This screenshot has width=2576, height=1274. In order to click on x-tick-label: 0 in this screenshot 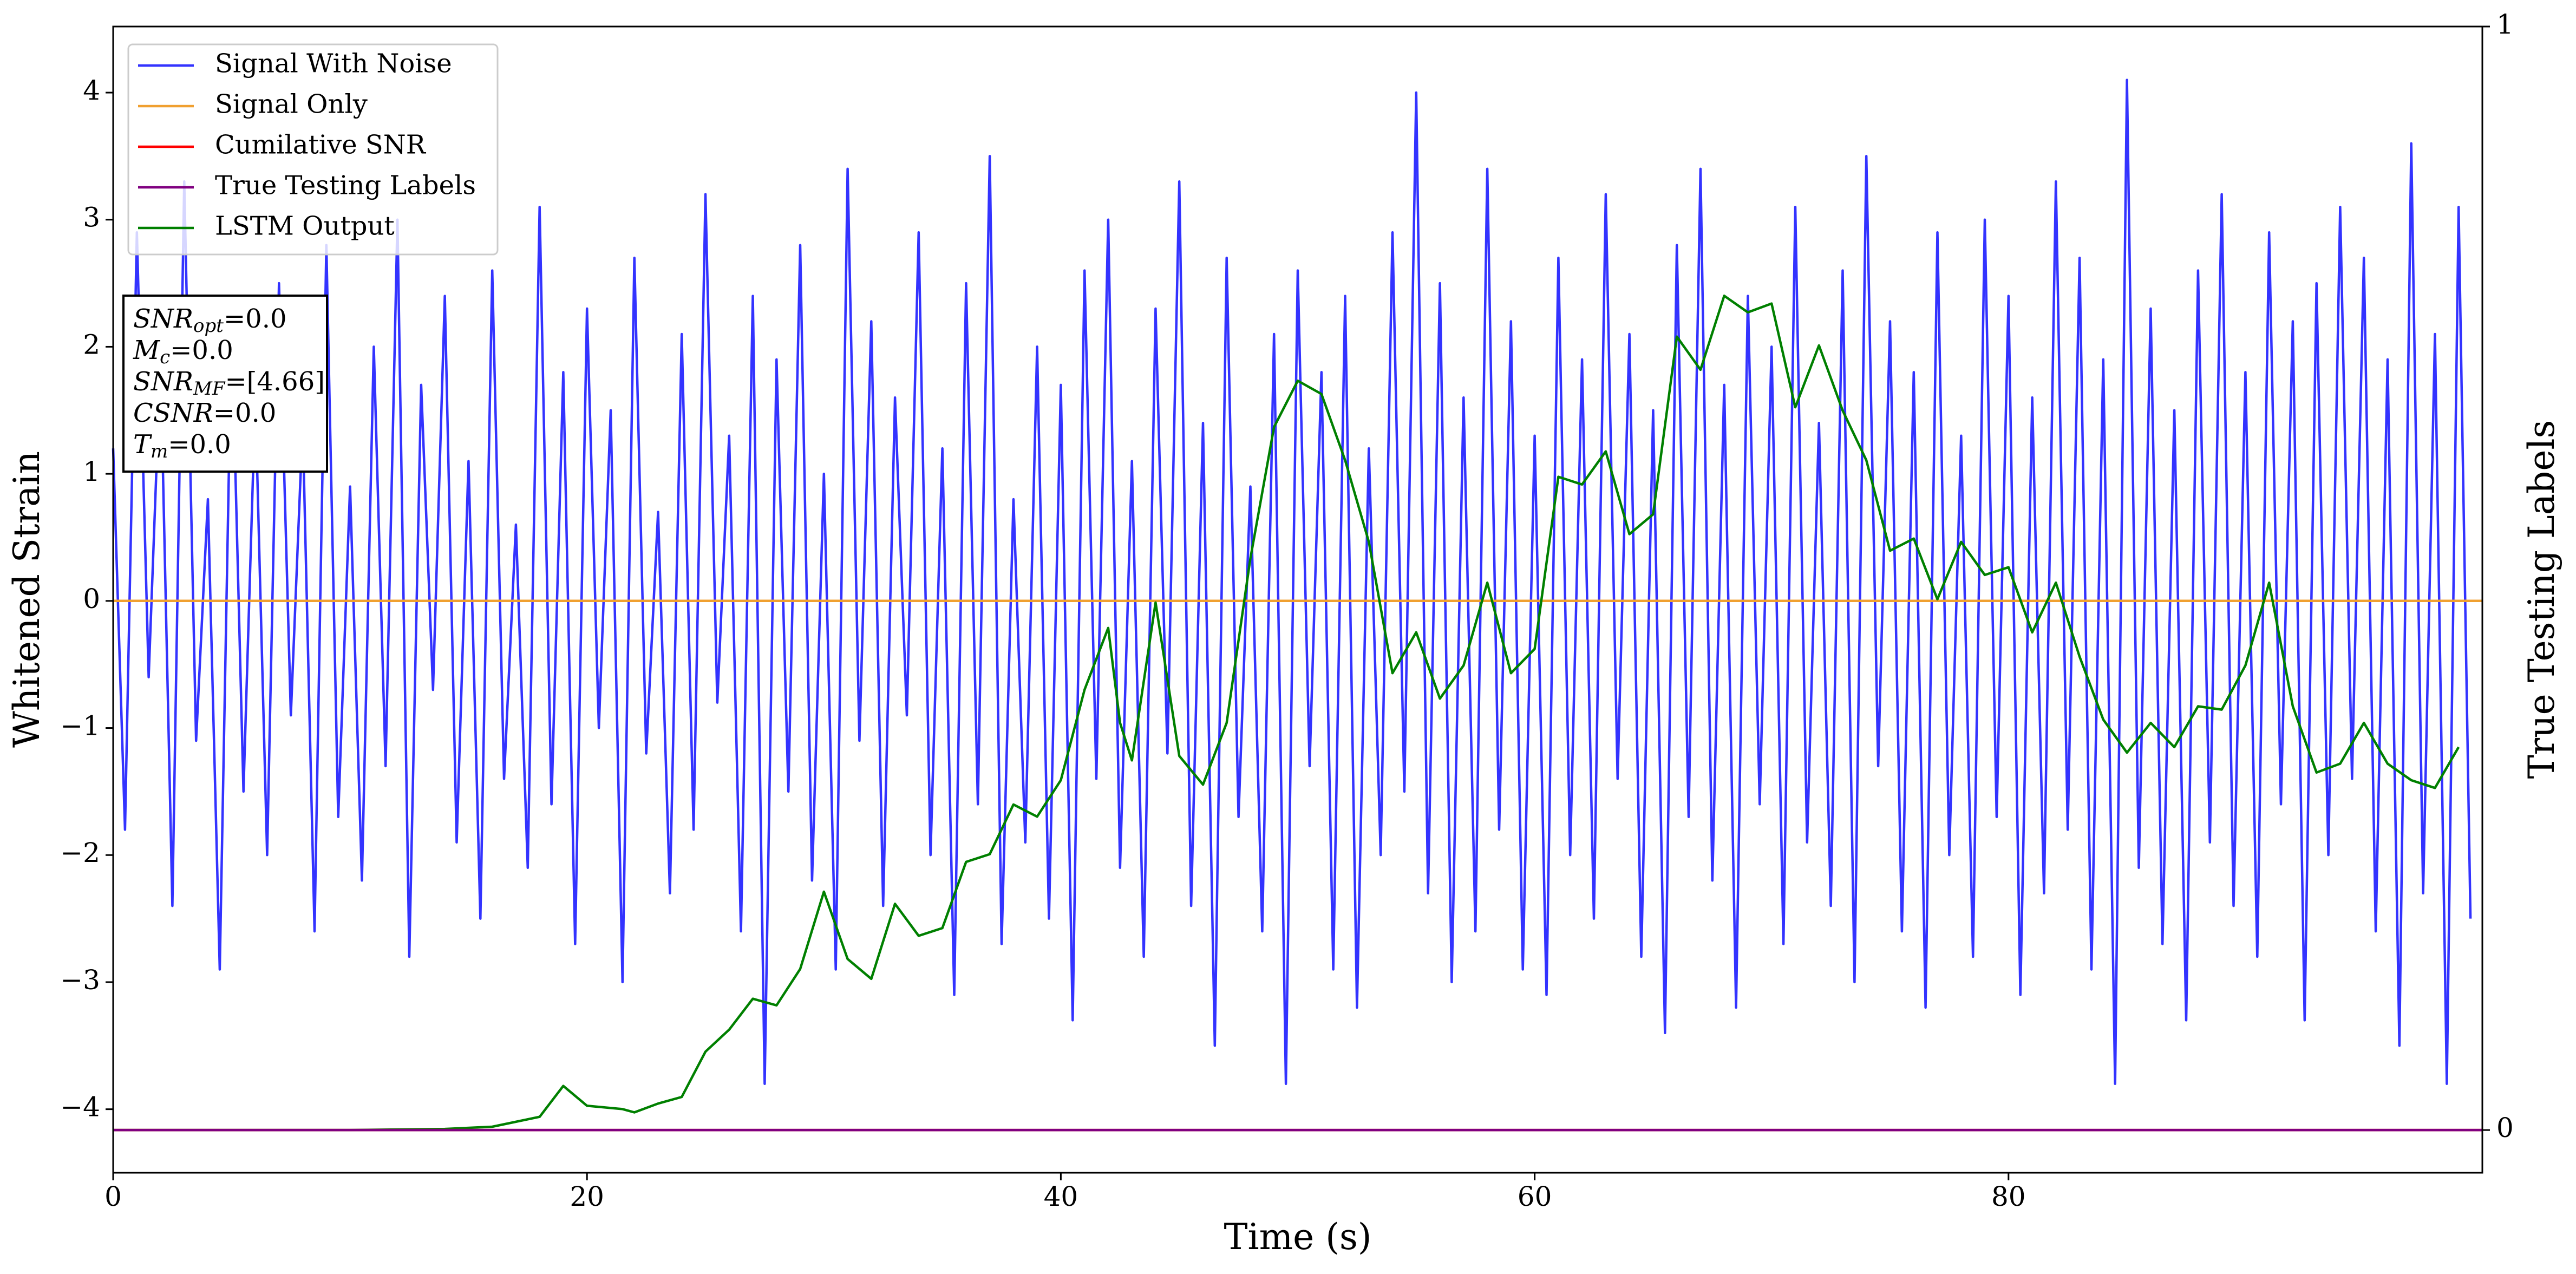, I will do `click(113, 1196)`.